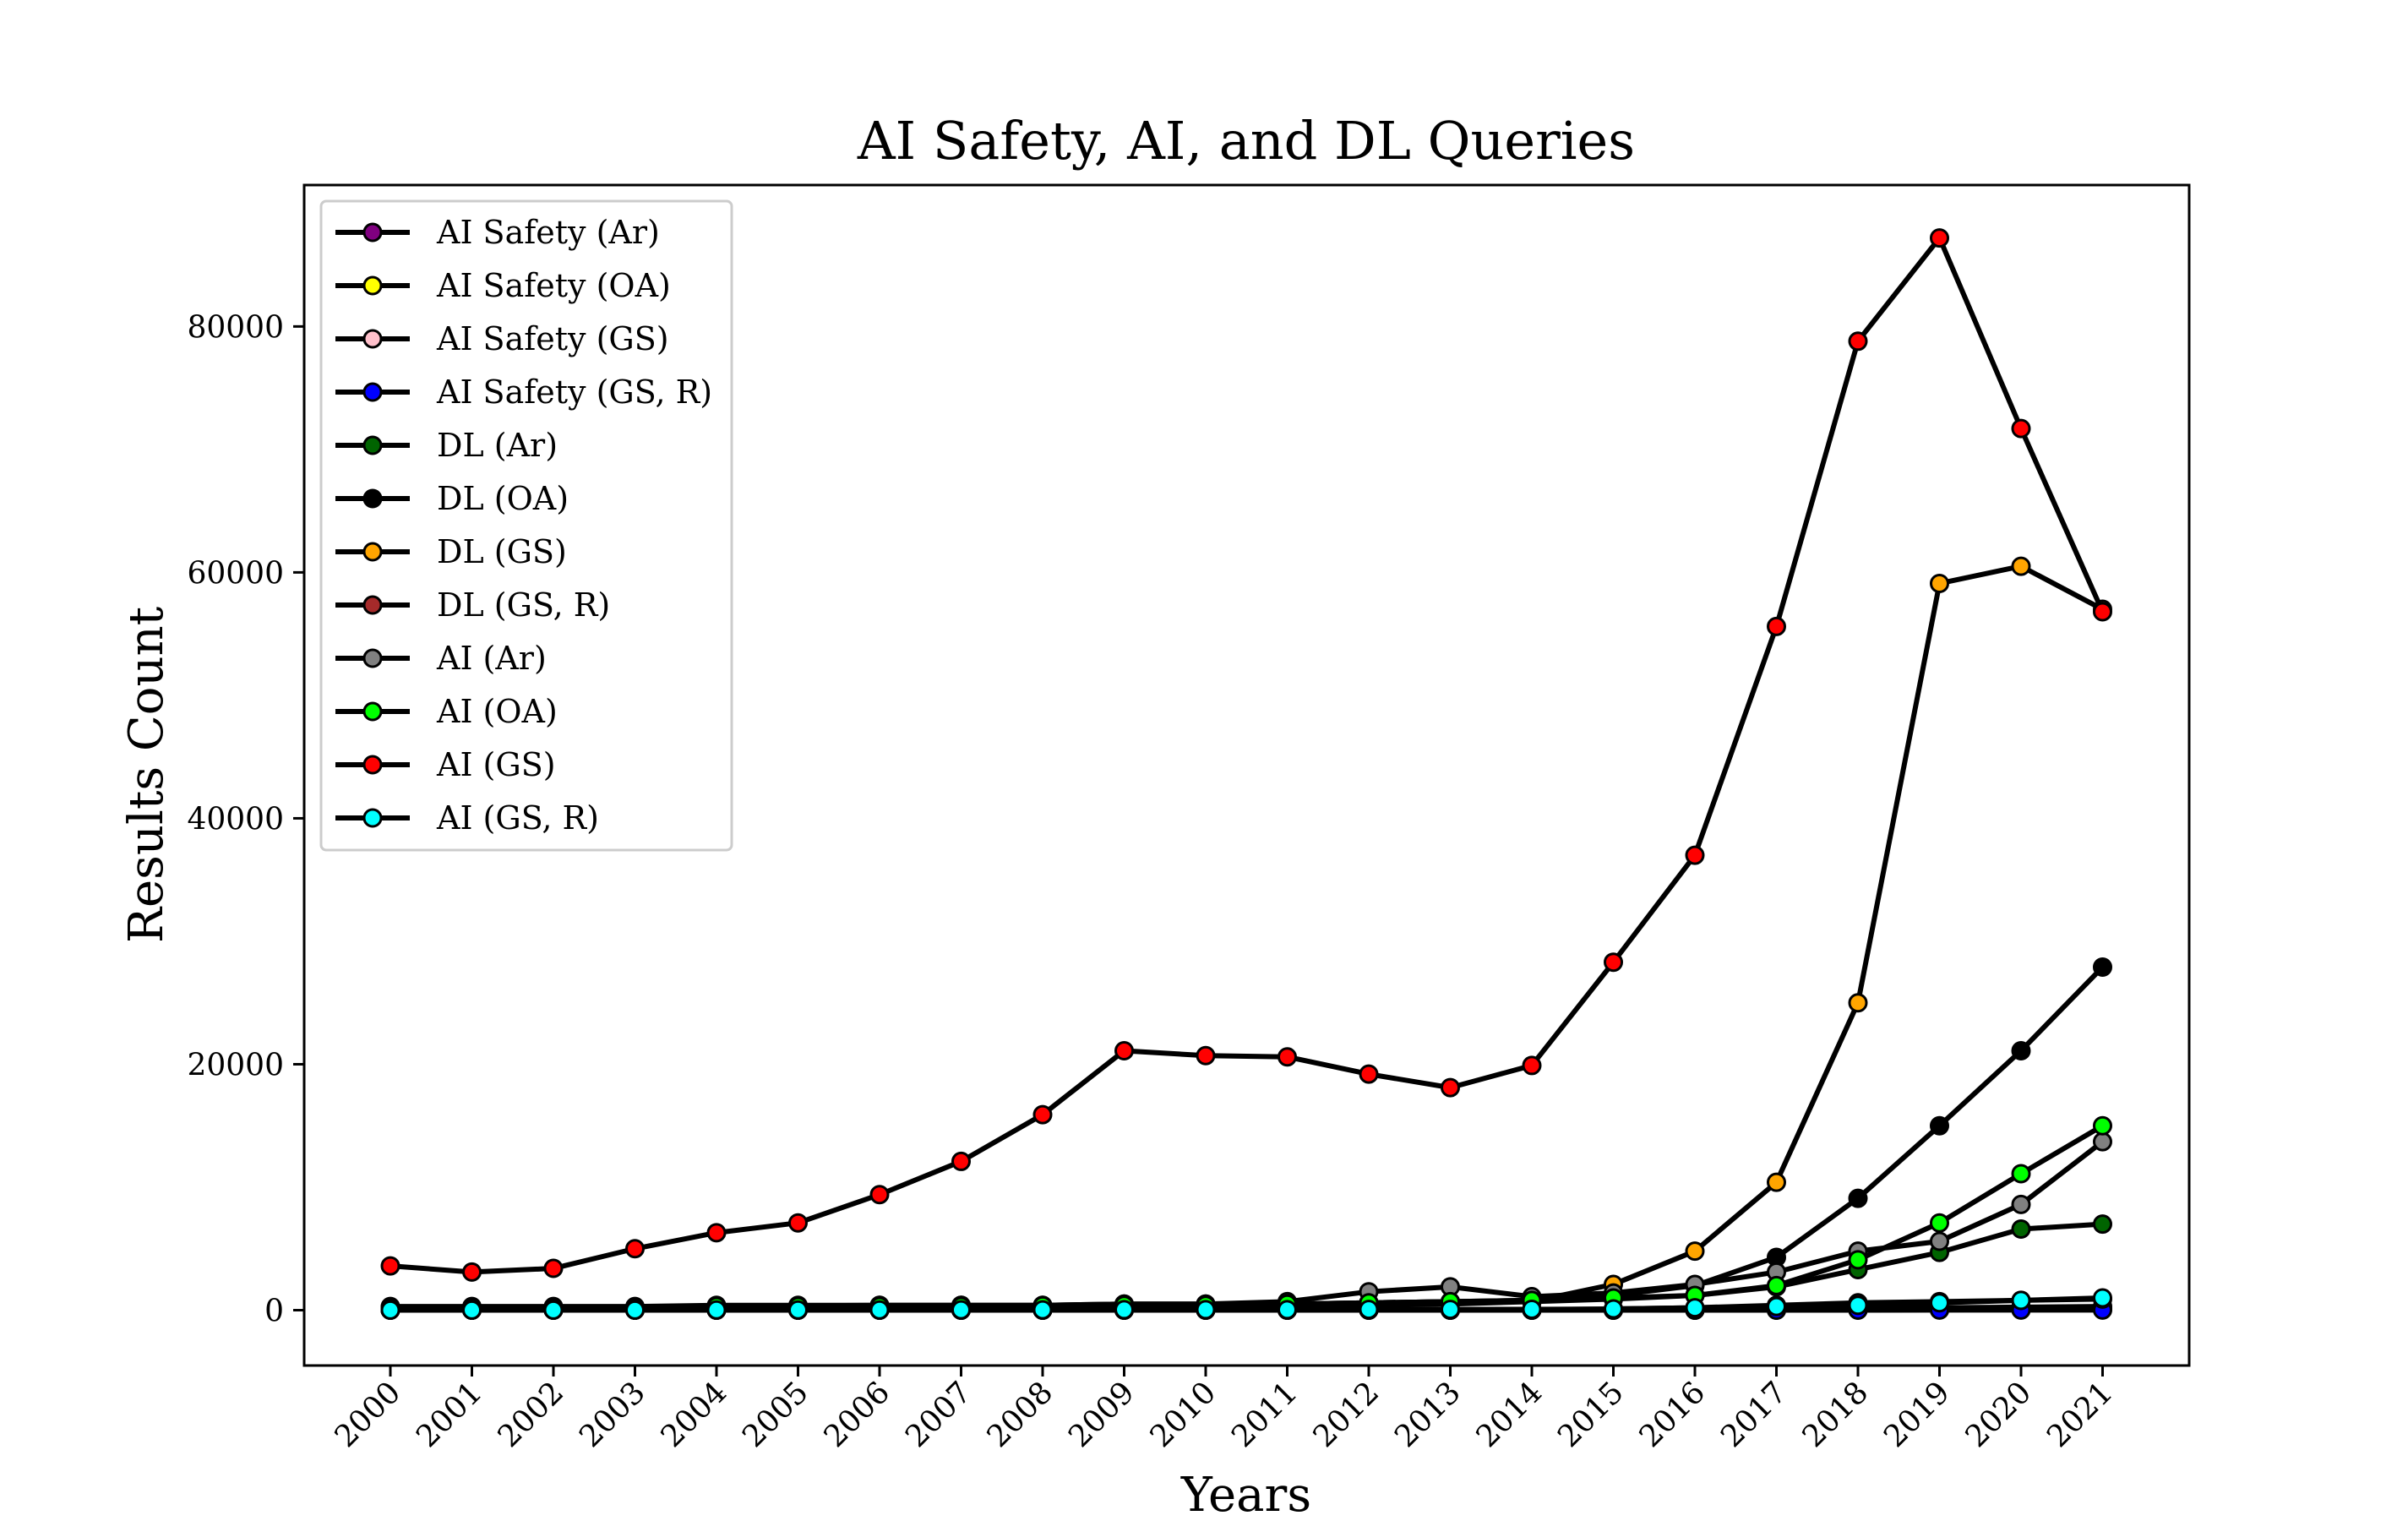  I want to click on y-axis: 0 20000 40000 60000 80000, so click(245, 819).